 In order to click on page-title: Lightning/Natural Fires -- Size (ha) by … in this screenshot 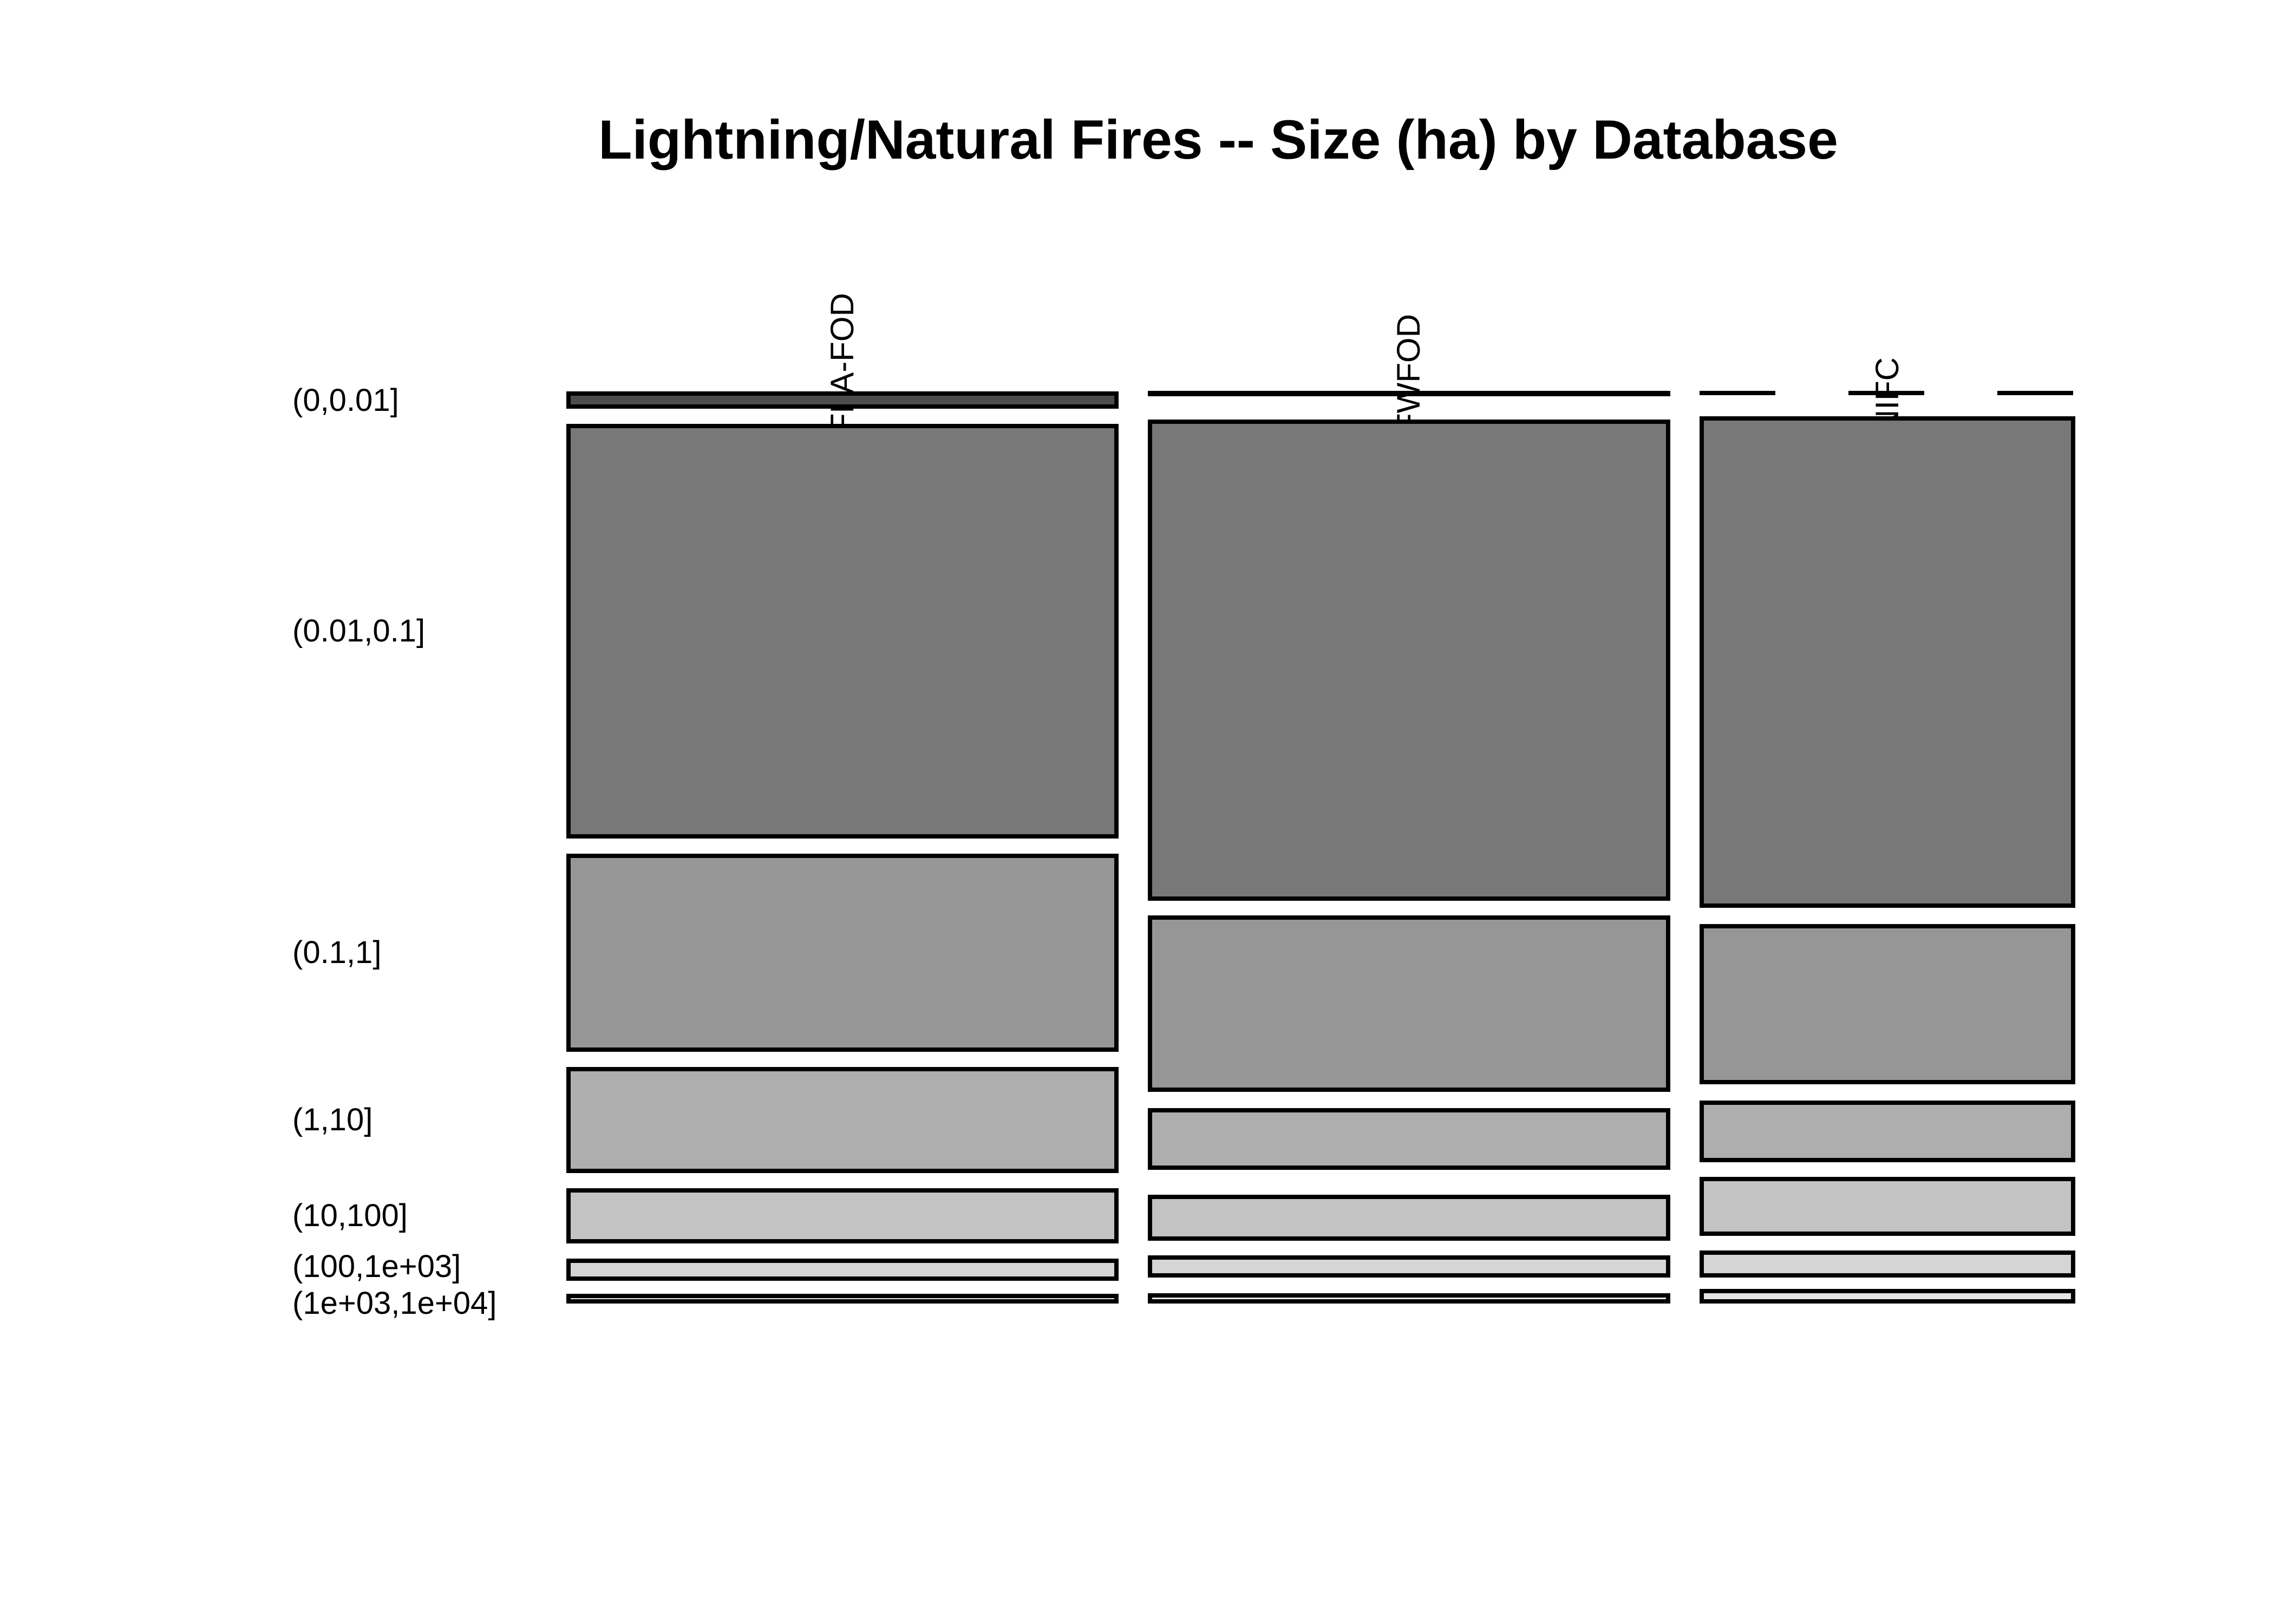, I will do `click(1218, 140)`.